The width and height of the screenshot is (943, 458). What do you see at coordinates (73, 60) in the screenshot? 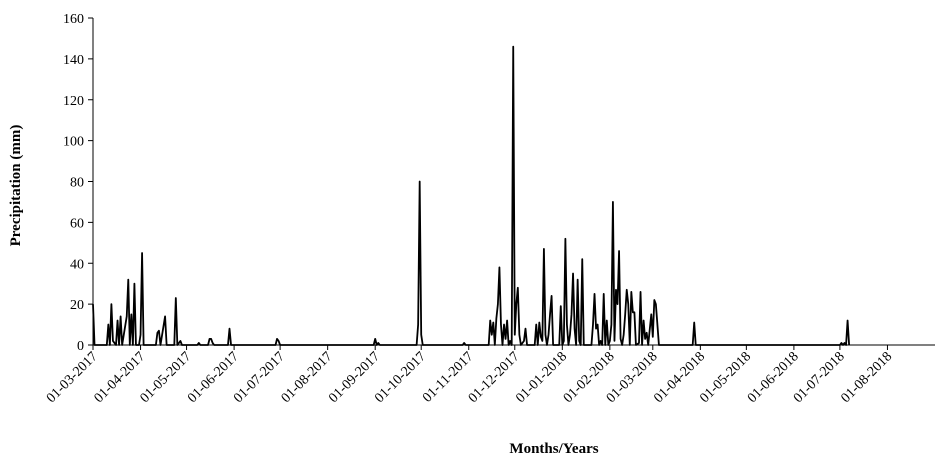
I see `y-tick-label: 140` at bounding box center [73, 60].